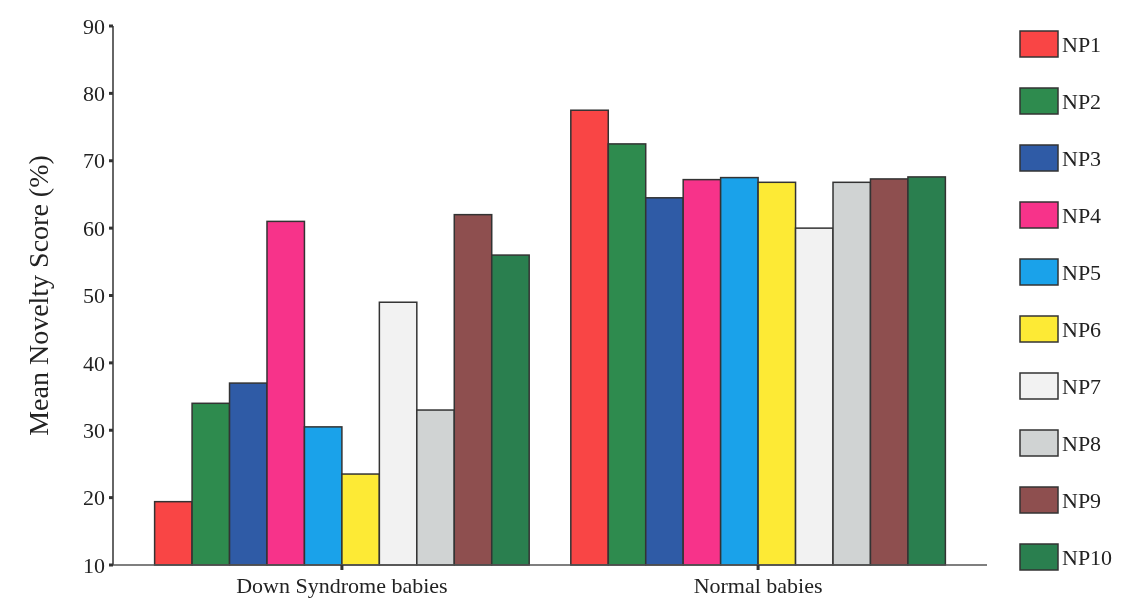 This screenshot has height=613, width=1140. Describe the element at coordinates (38, 295) in the screenshot. I see `y-axis-title: Mean Novelty Score (%)` at that location.